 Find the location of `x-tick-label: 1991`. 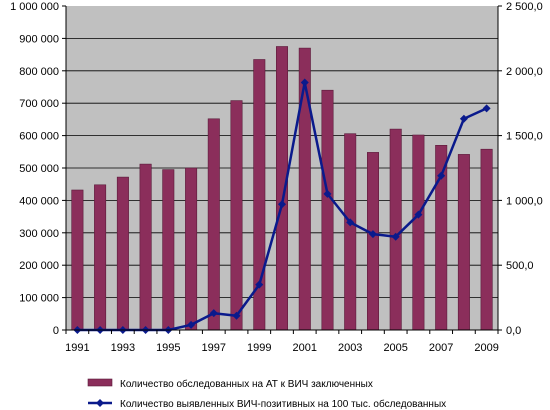

x-tick-label: 1991 is located at coordinates (77, 348).